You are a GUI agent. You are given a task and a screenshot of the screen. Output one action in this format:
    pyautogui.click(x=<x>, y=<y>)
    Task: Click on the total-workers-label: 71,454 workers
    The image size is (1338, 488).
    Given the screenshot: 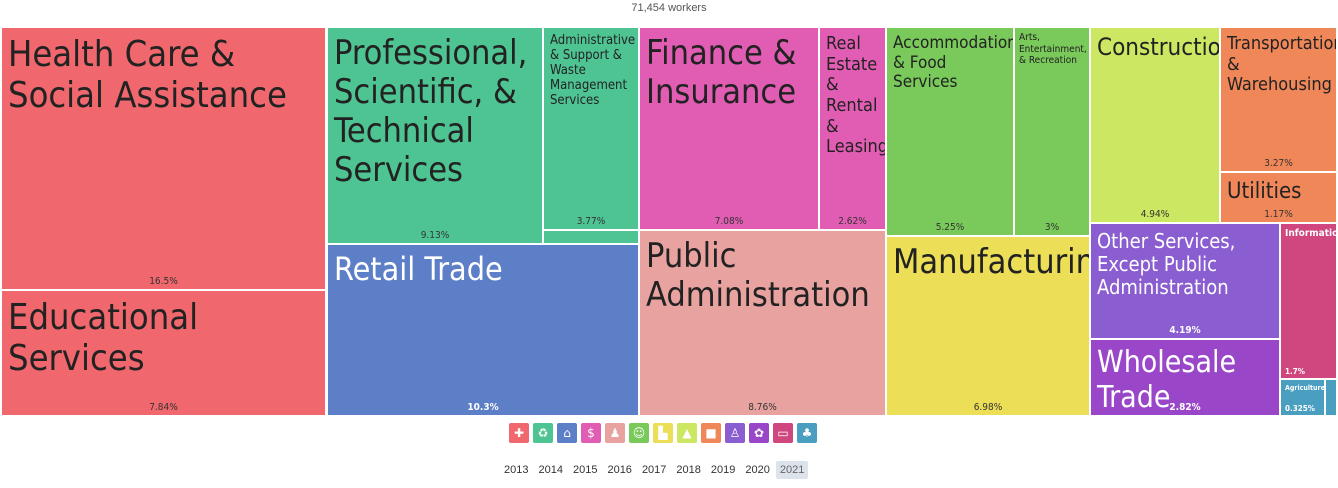 What is the action you would take?
    pyautogui.click(x=669, y=8)
    